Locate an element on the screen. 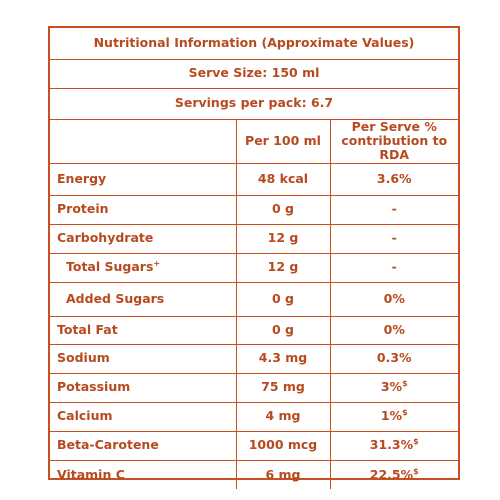 This screenshot has height=500, width=500. rda-text: 1% is located at coordinates (391, 416).